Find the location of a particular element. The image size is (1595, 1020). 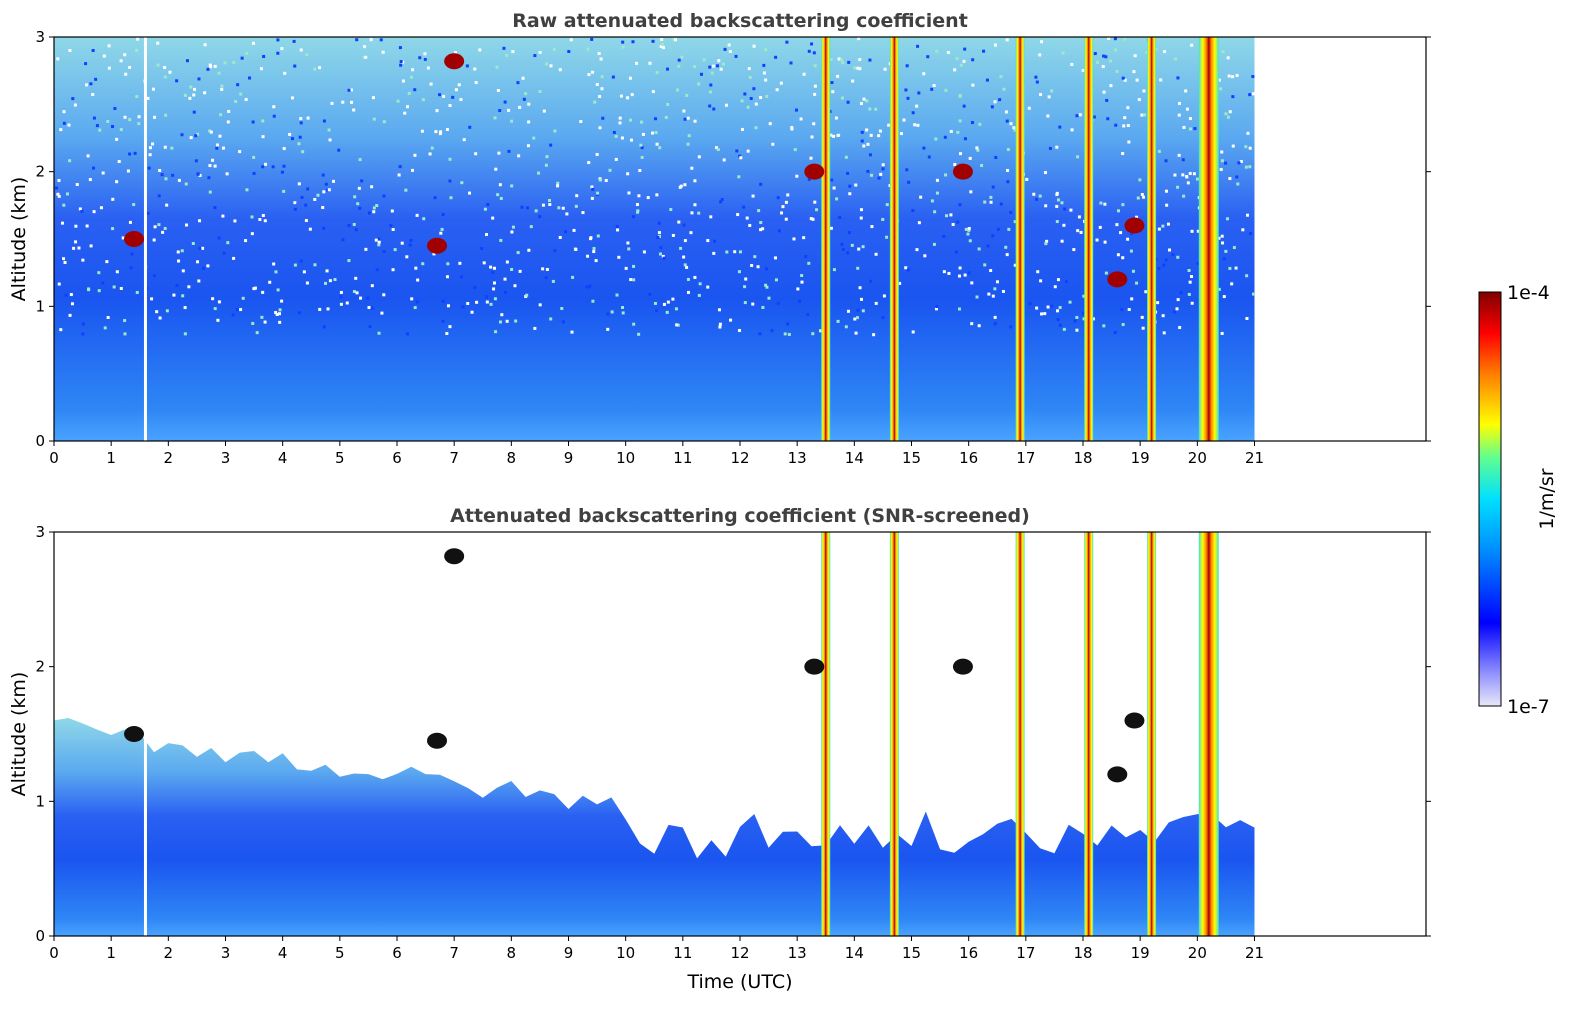

y-axis-label: Altitude (km) is located at coordinates (19, 239).